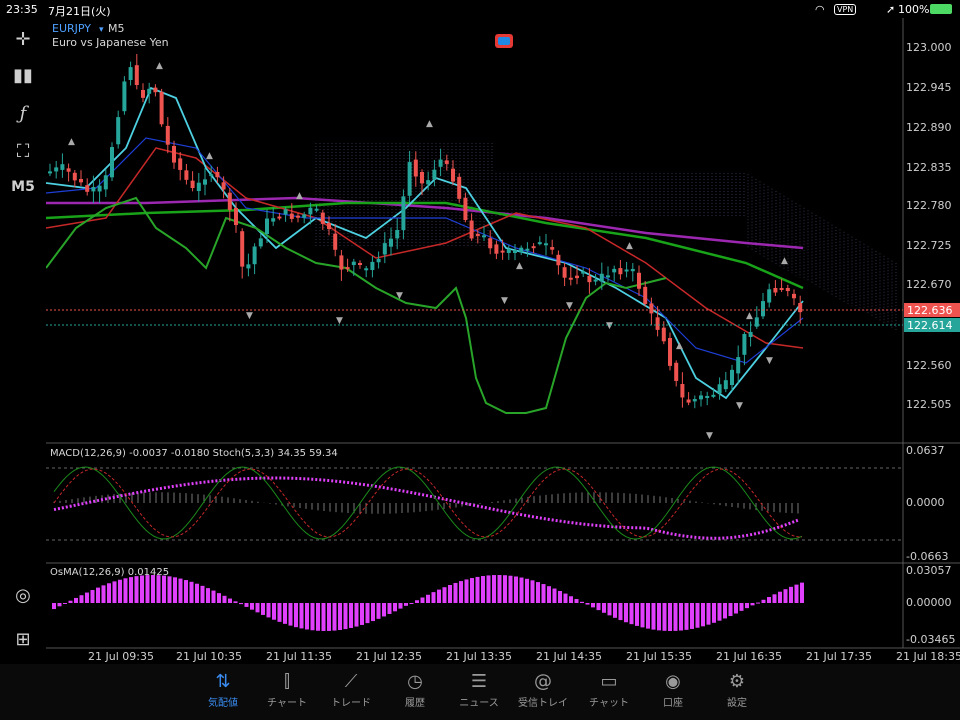  What do you see at coordinates (673, 689) in the screenshot?
I see `tab-account: ◉ 口座` at bounding box center [673, 689].